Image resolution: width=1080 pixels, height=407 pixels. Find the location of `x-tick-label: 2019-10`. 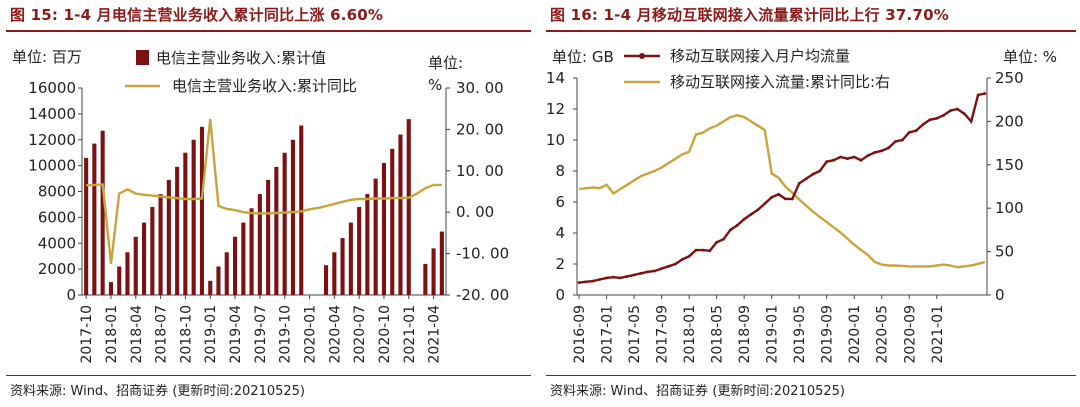

x-tick-label: 2019-10 is located at coordinates (286, 334).